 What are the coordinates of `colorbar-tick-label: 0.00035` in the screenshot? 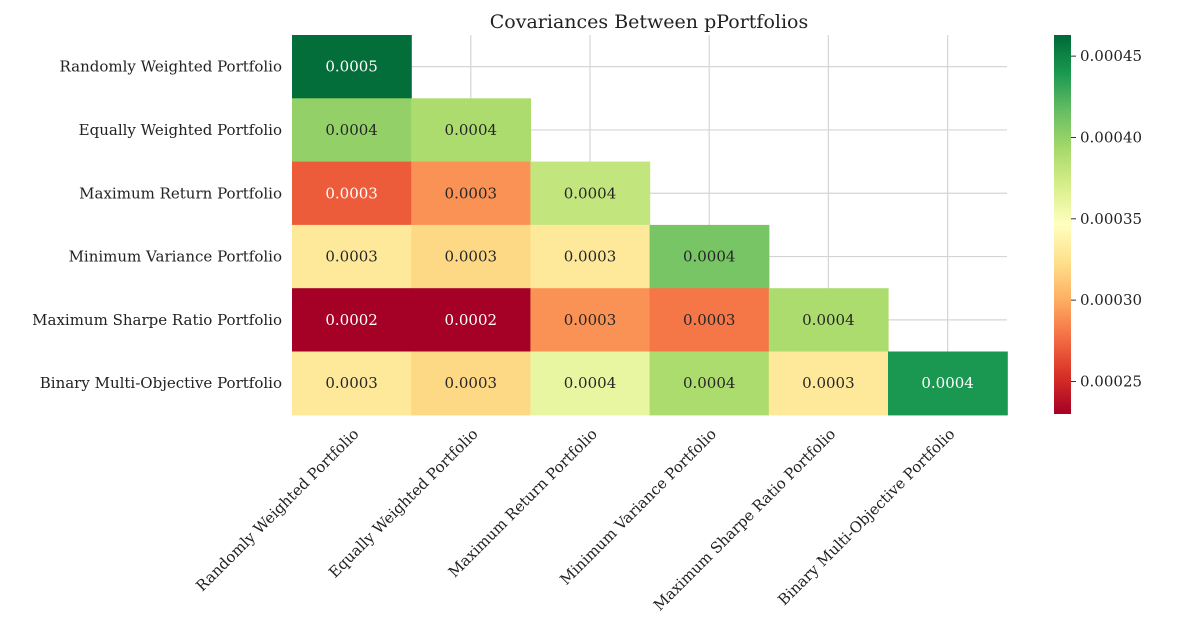 It's located at (1111, 219).